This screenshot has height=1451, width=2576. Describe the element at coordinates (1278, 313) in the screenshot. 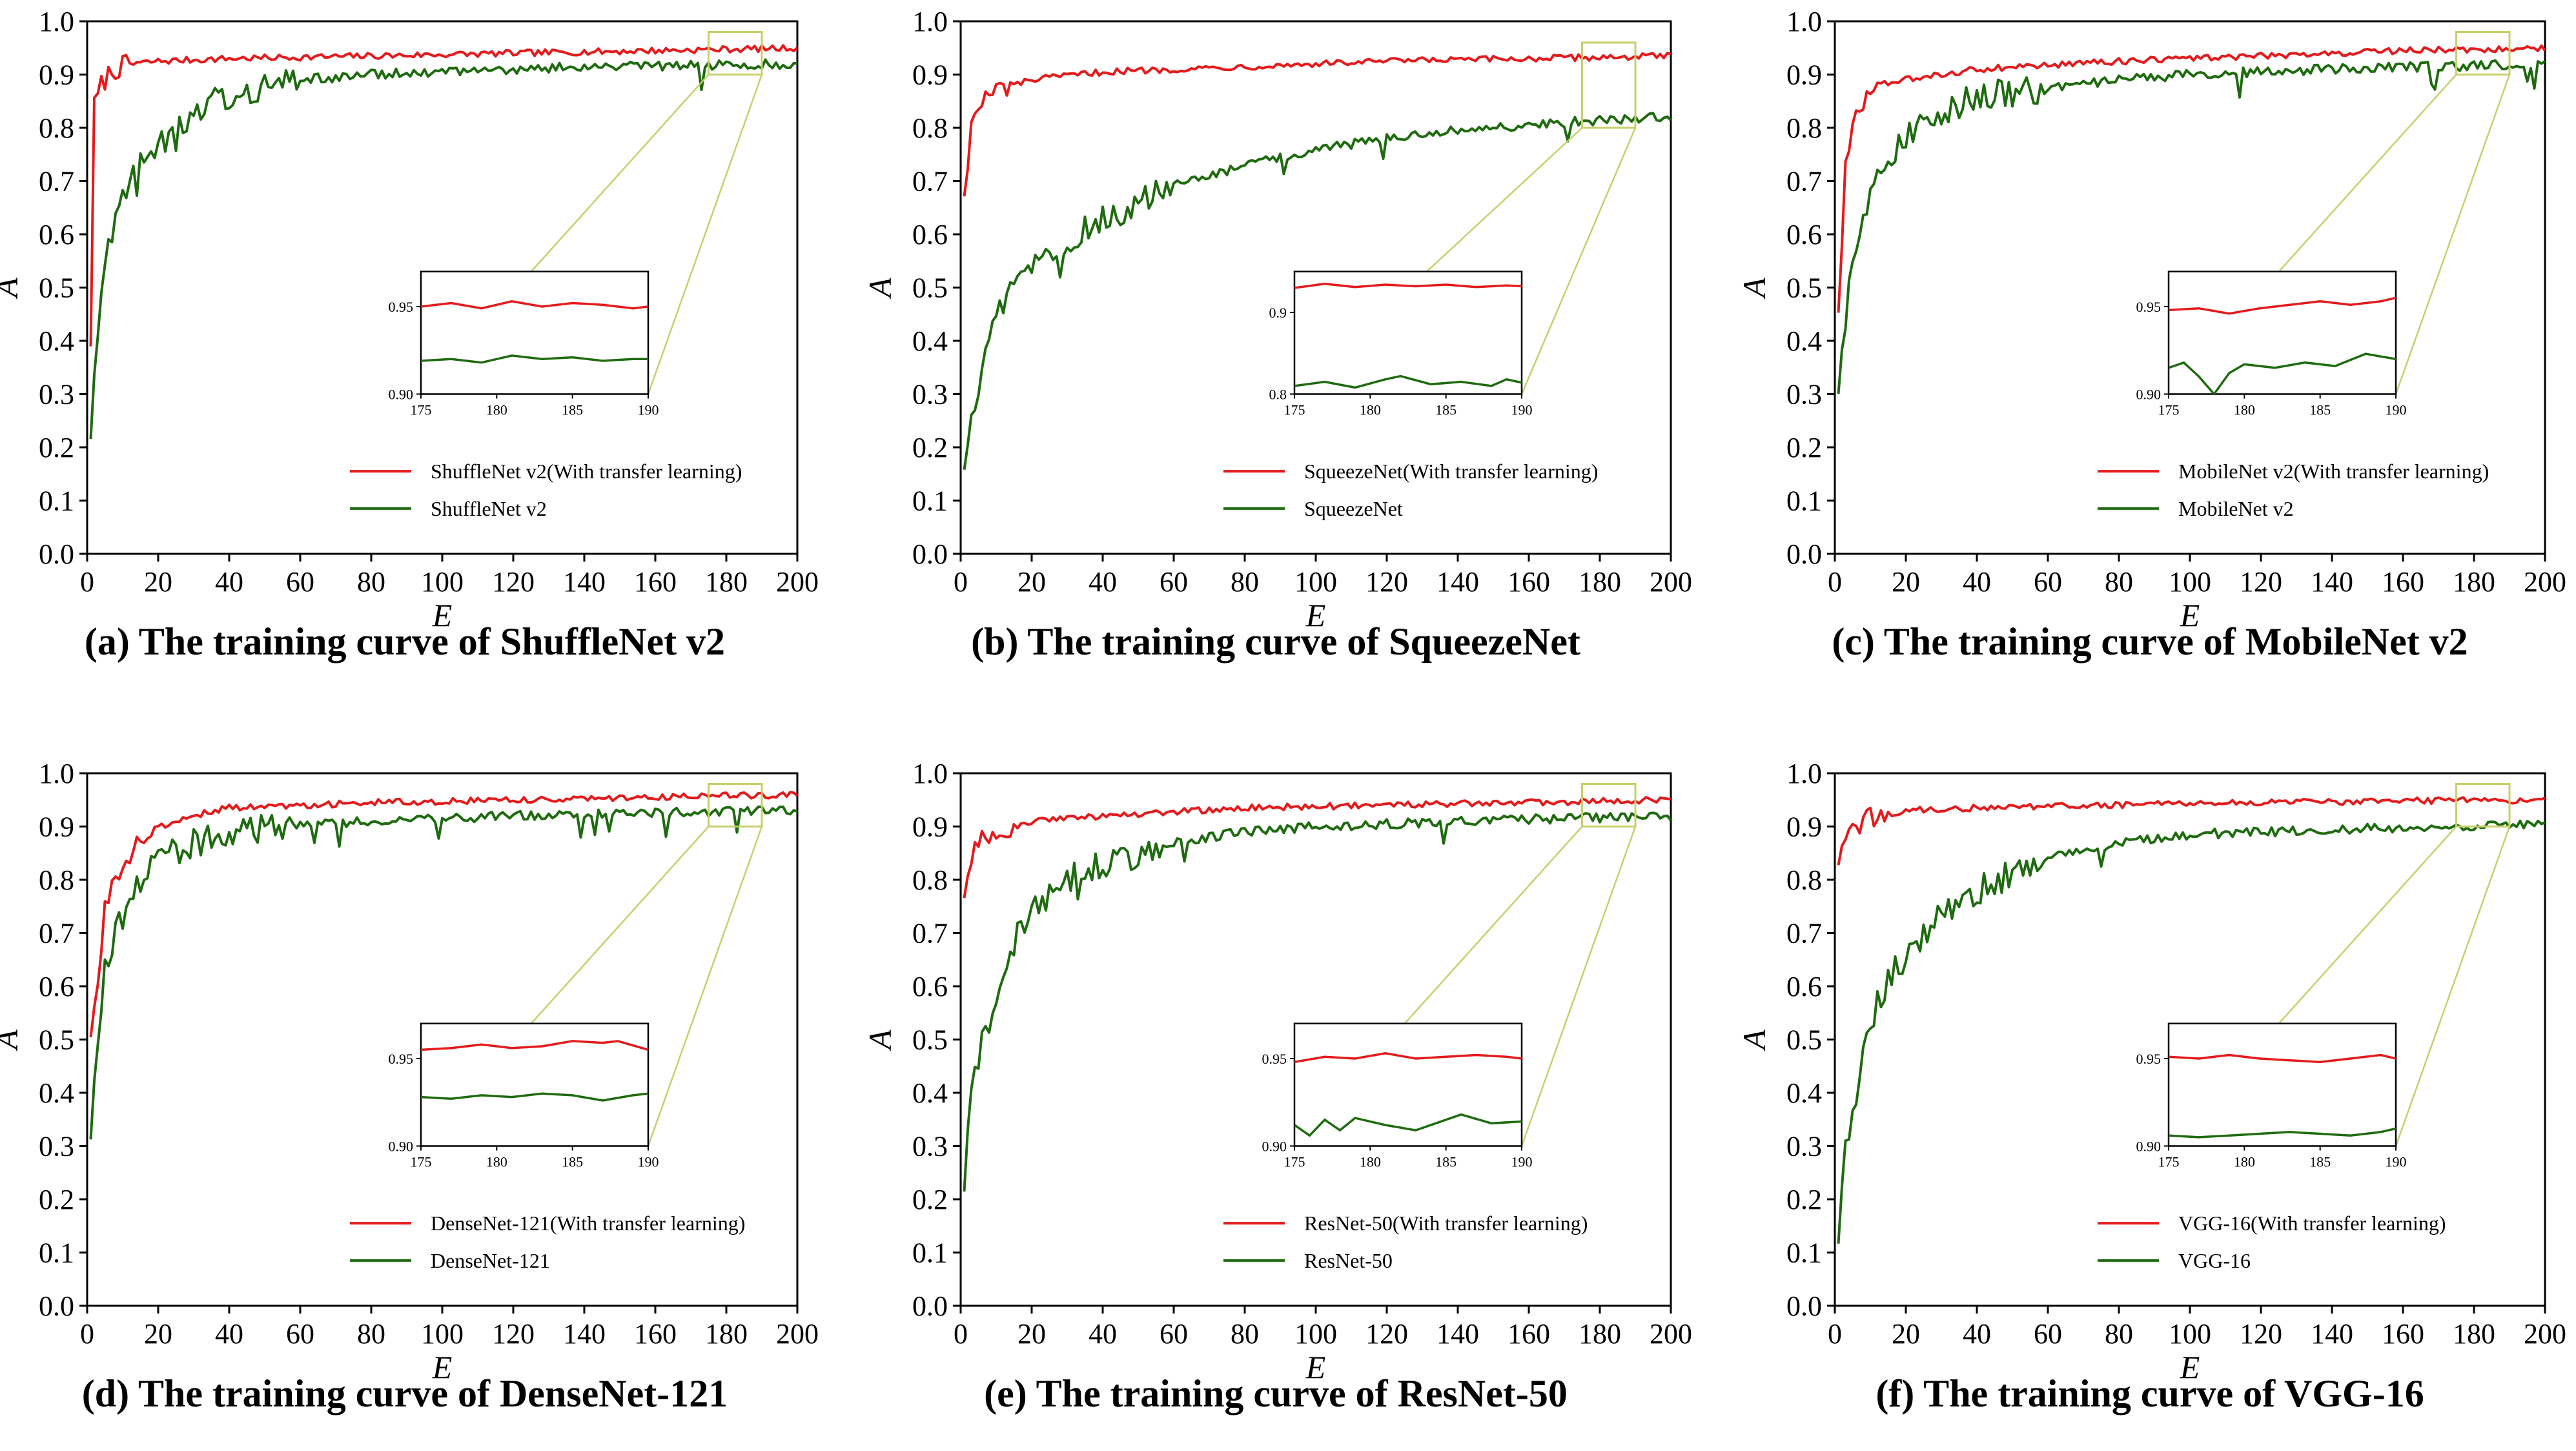

I see `inset-y-tick-label: 0.9` at that location.